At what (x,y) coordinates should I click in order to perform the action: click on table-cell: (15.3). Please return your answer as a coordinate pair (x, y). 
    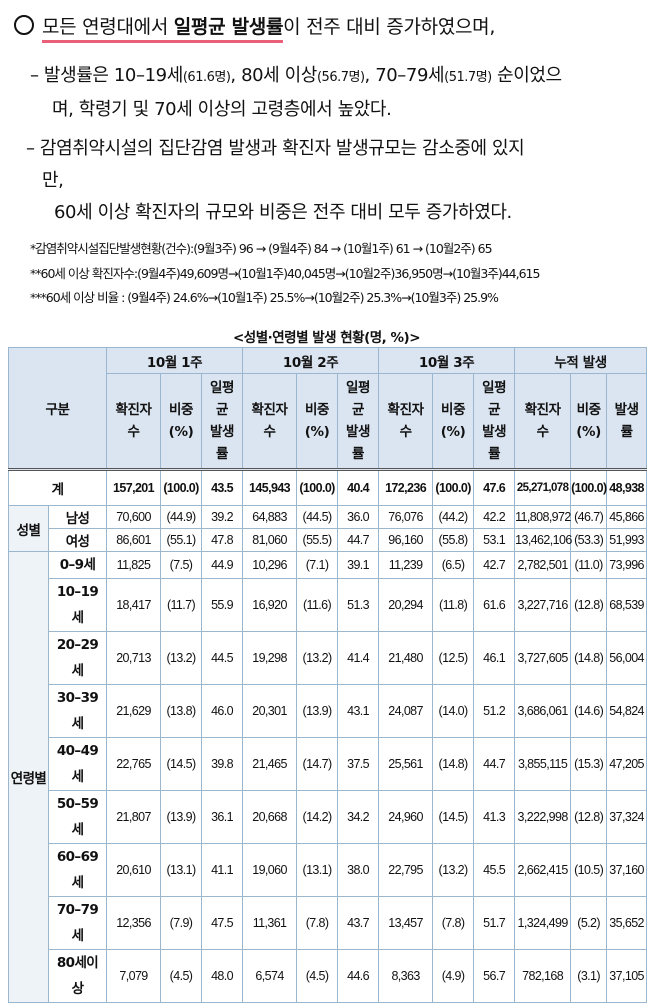
    Looking at the image, I should click on (589, 764).